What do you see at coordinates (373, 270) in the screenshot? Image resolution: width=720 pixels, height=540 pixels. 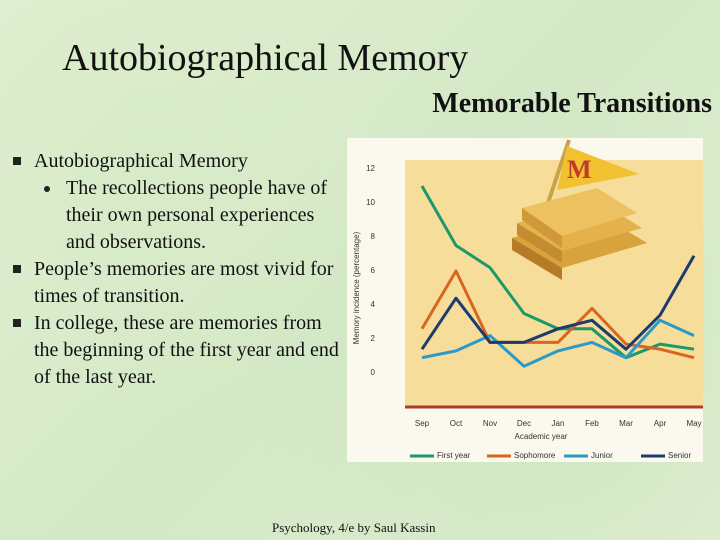 I see `y-tick-label: 6` at bounding box center [373, 270].